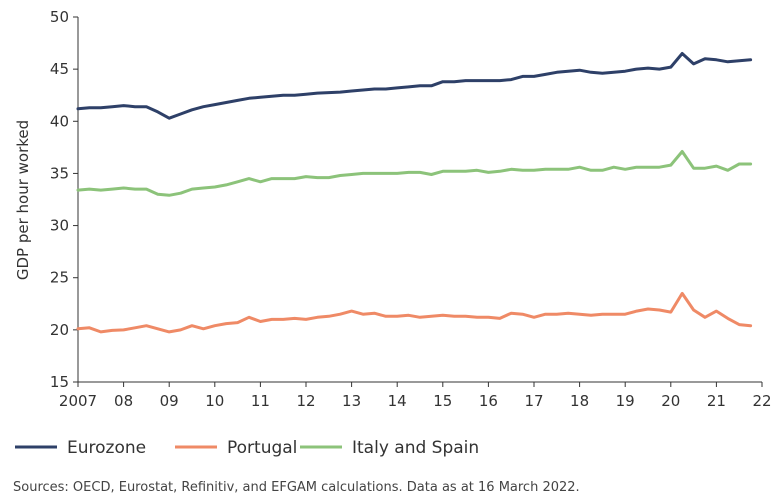  Describe the element at coordinates (414, 86) in the screenshot. I see `series-line-eurozone` at that location.